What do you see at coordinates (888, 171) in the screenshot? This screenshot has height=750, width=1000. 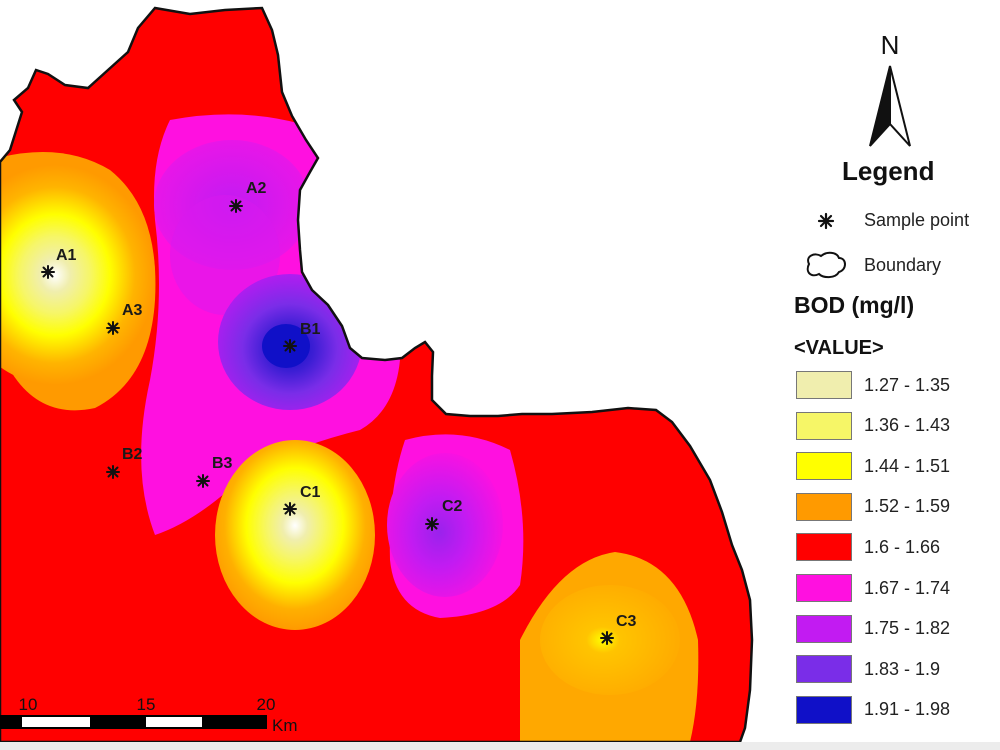 I see `legend-title: Legend` at bounding box center [888, 171].